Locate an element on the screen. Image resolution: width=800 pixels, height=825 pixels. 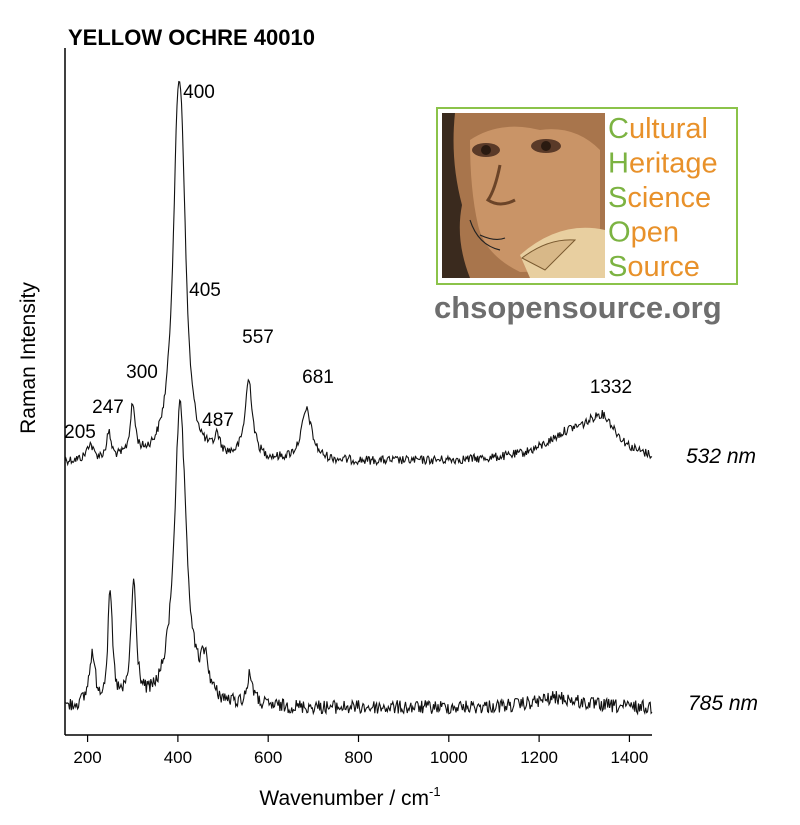
portrait-image is located at coordinates (523, 195).